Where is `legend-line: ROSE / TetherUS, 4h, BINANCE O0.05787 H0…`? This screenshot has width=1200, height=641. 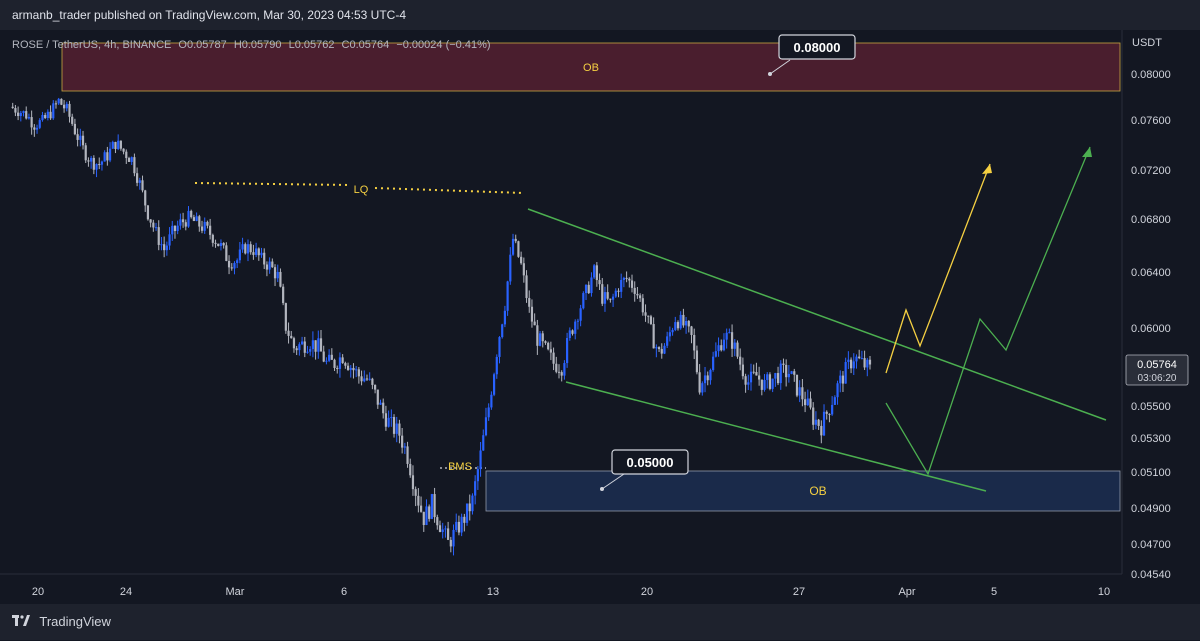
legend-line: ROSE / TetherUS, 4h, BINANCE O0.05787 H0… is located at coordinates (251, 45).